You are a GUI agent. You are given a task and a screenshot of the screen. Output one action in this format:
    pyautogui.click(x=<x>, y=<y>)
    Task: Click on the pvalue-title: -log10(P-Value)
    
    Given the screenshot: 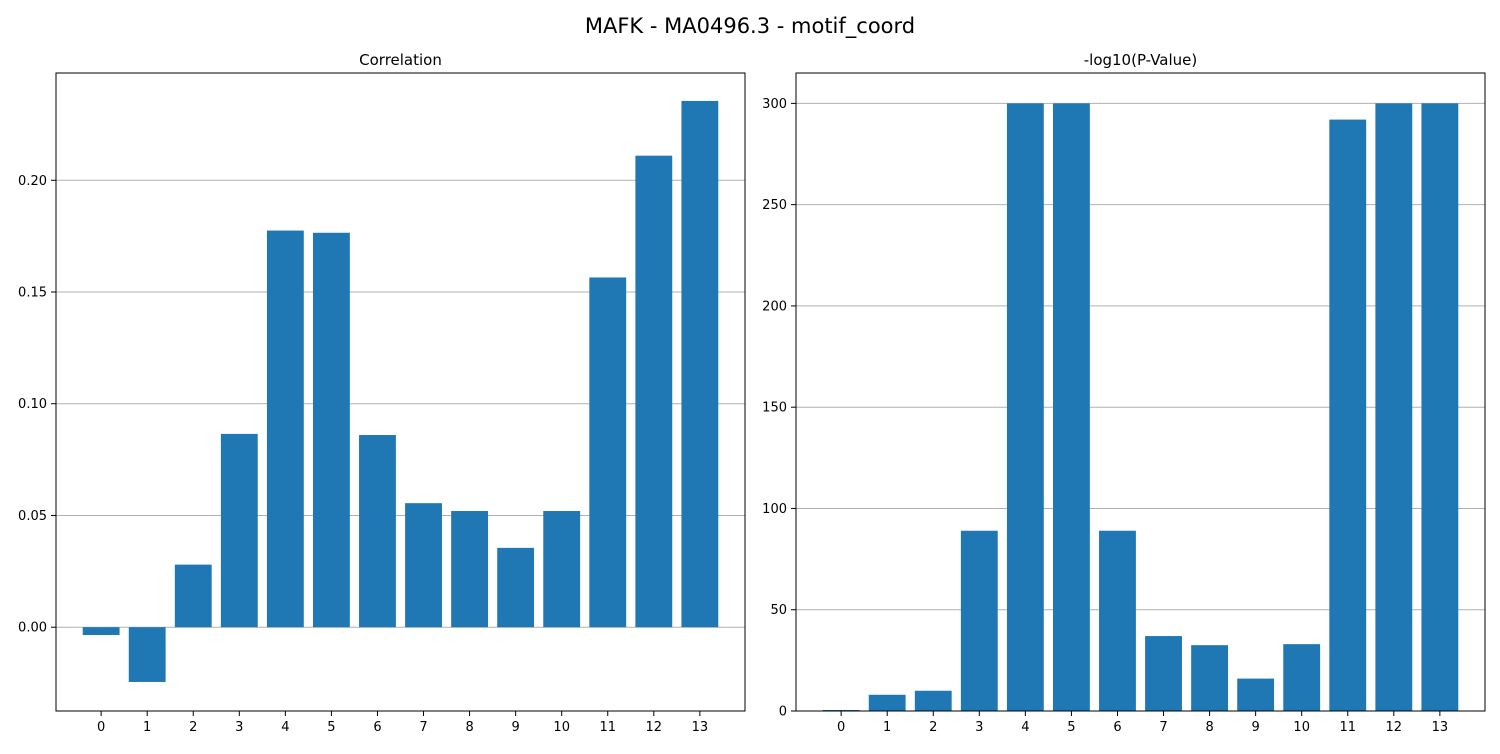 What is the action you would take?
    pyautogui.click(x=1141, y=60)
    